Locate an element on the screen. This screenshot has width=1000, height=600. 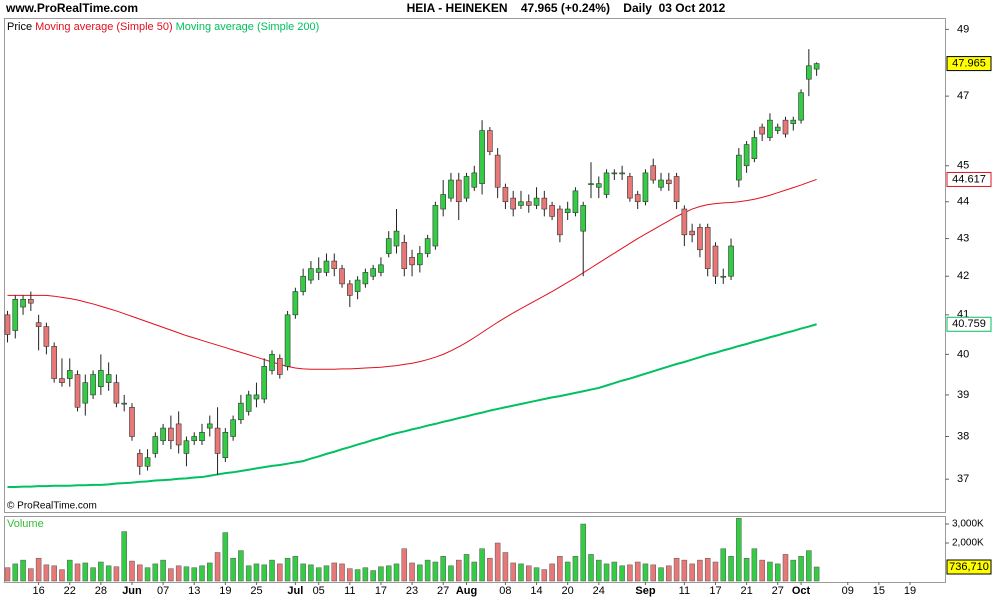
y-tick-label: 45 is located at coordinates (963, 166).